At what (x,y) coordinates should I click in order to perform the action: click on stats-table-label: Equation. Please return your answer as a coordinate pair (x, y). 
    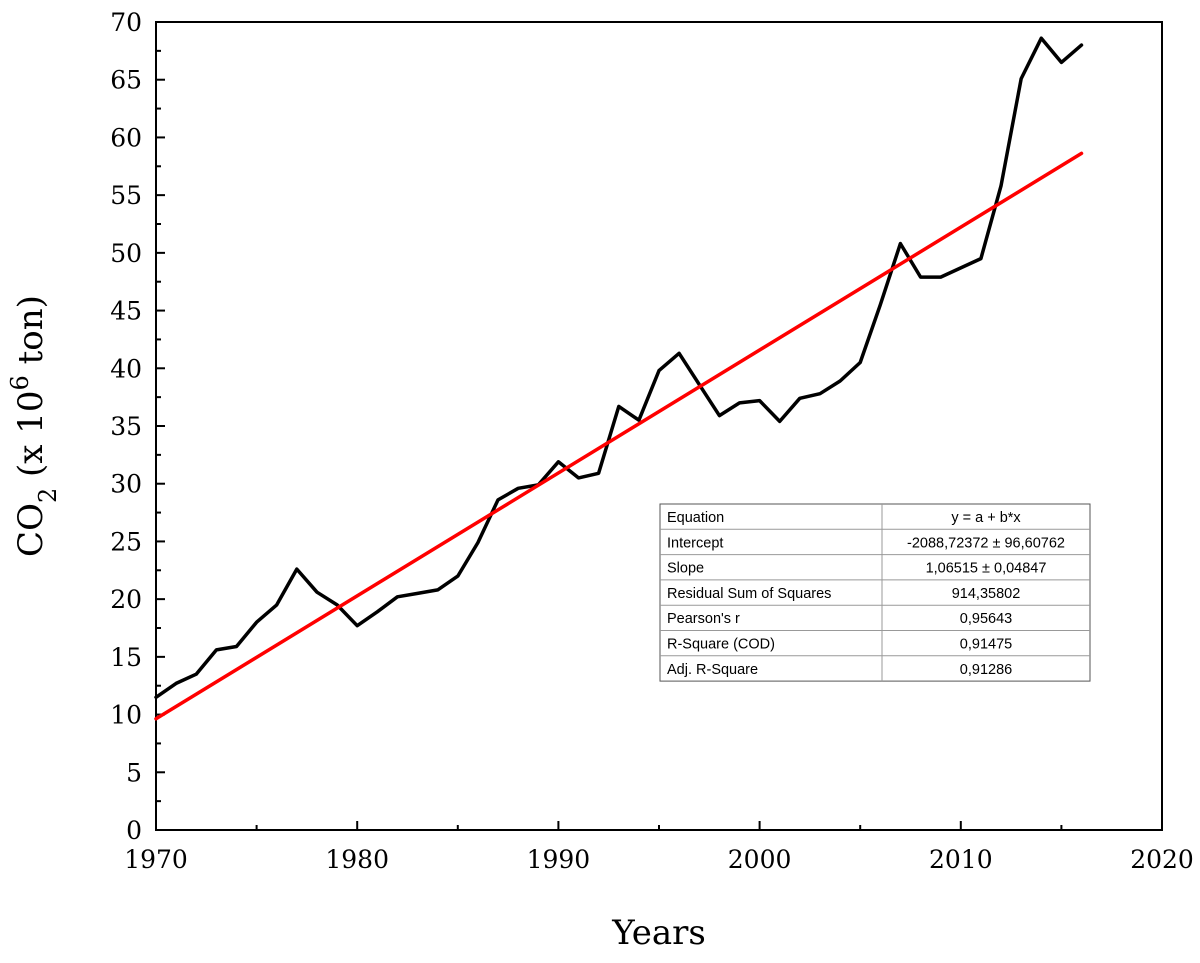
    Looking at the image, I should click on (695, 518).